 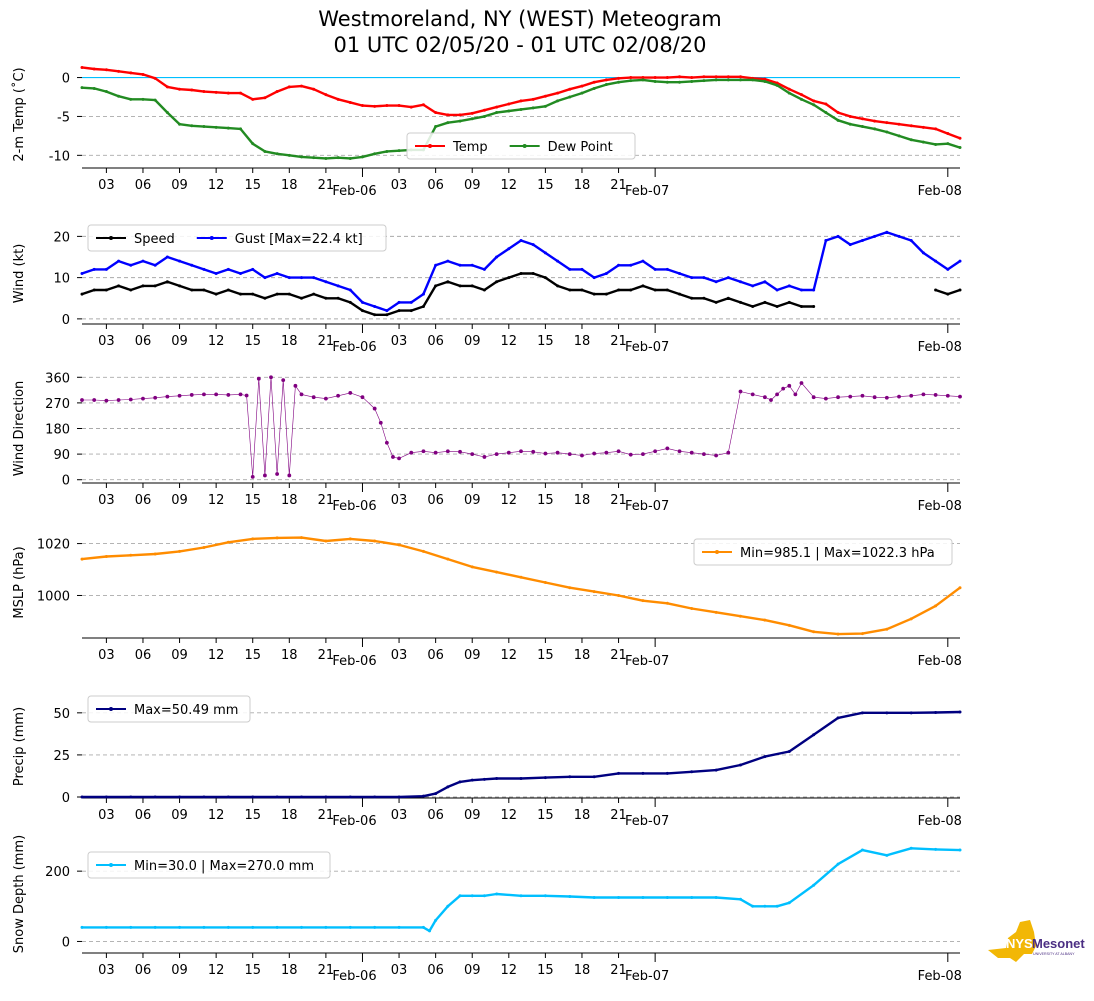 I want to click on x-tick-label: 03, so click(x=106, y=970).